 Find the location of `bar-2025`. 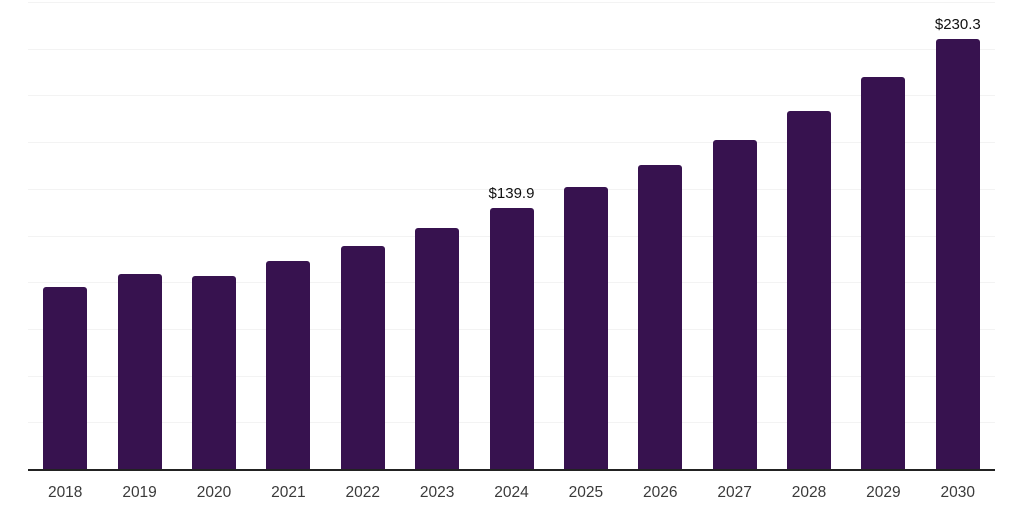

bar-2025 is located at coordinates (585, 328).